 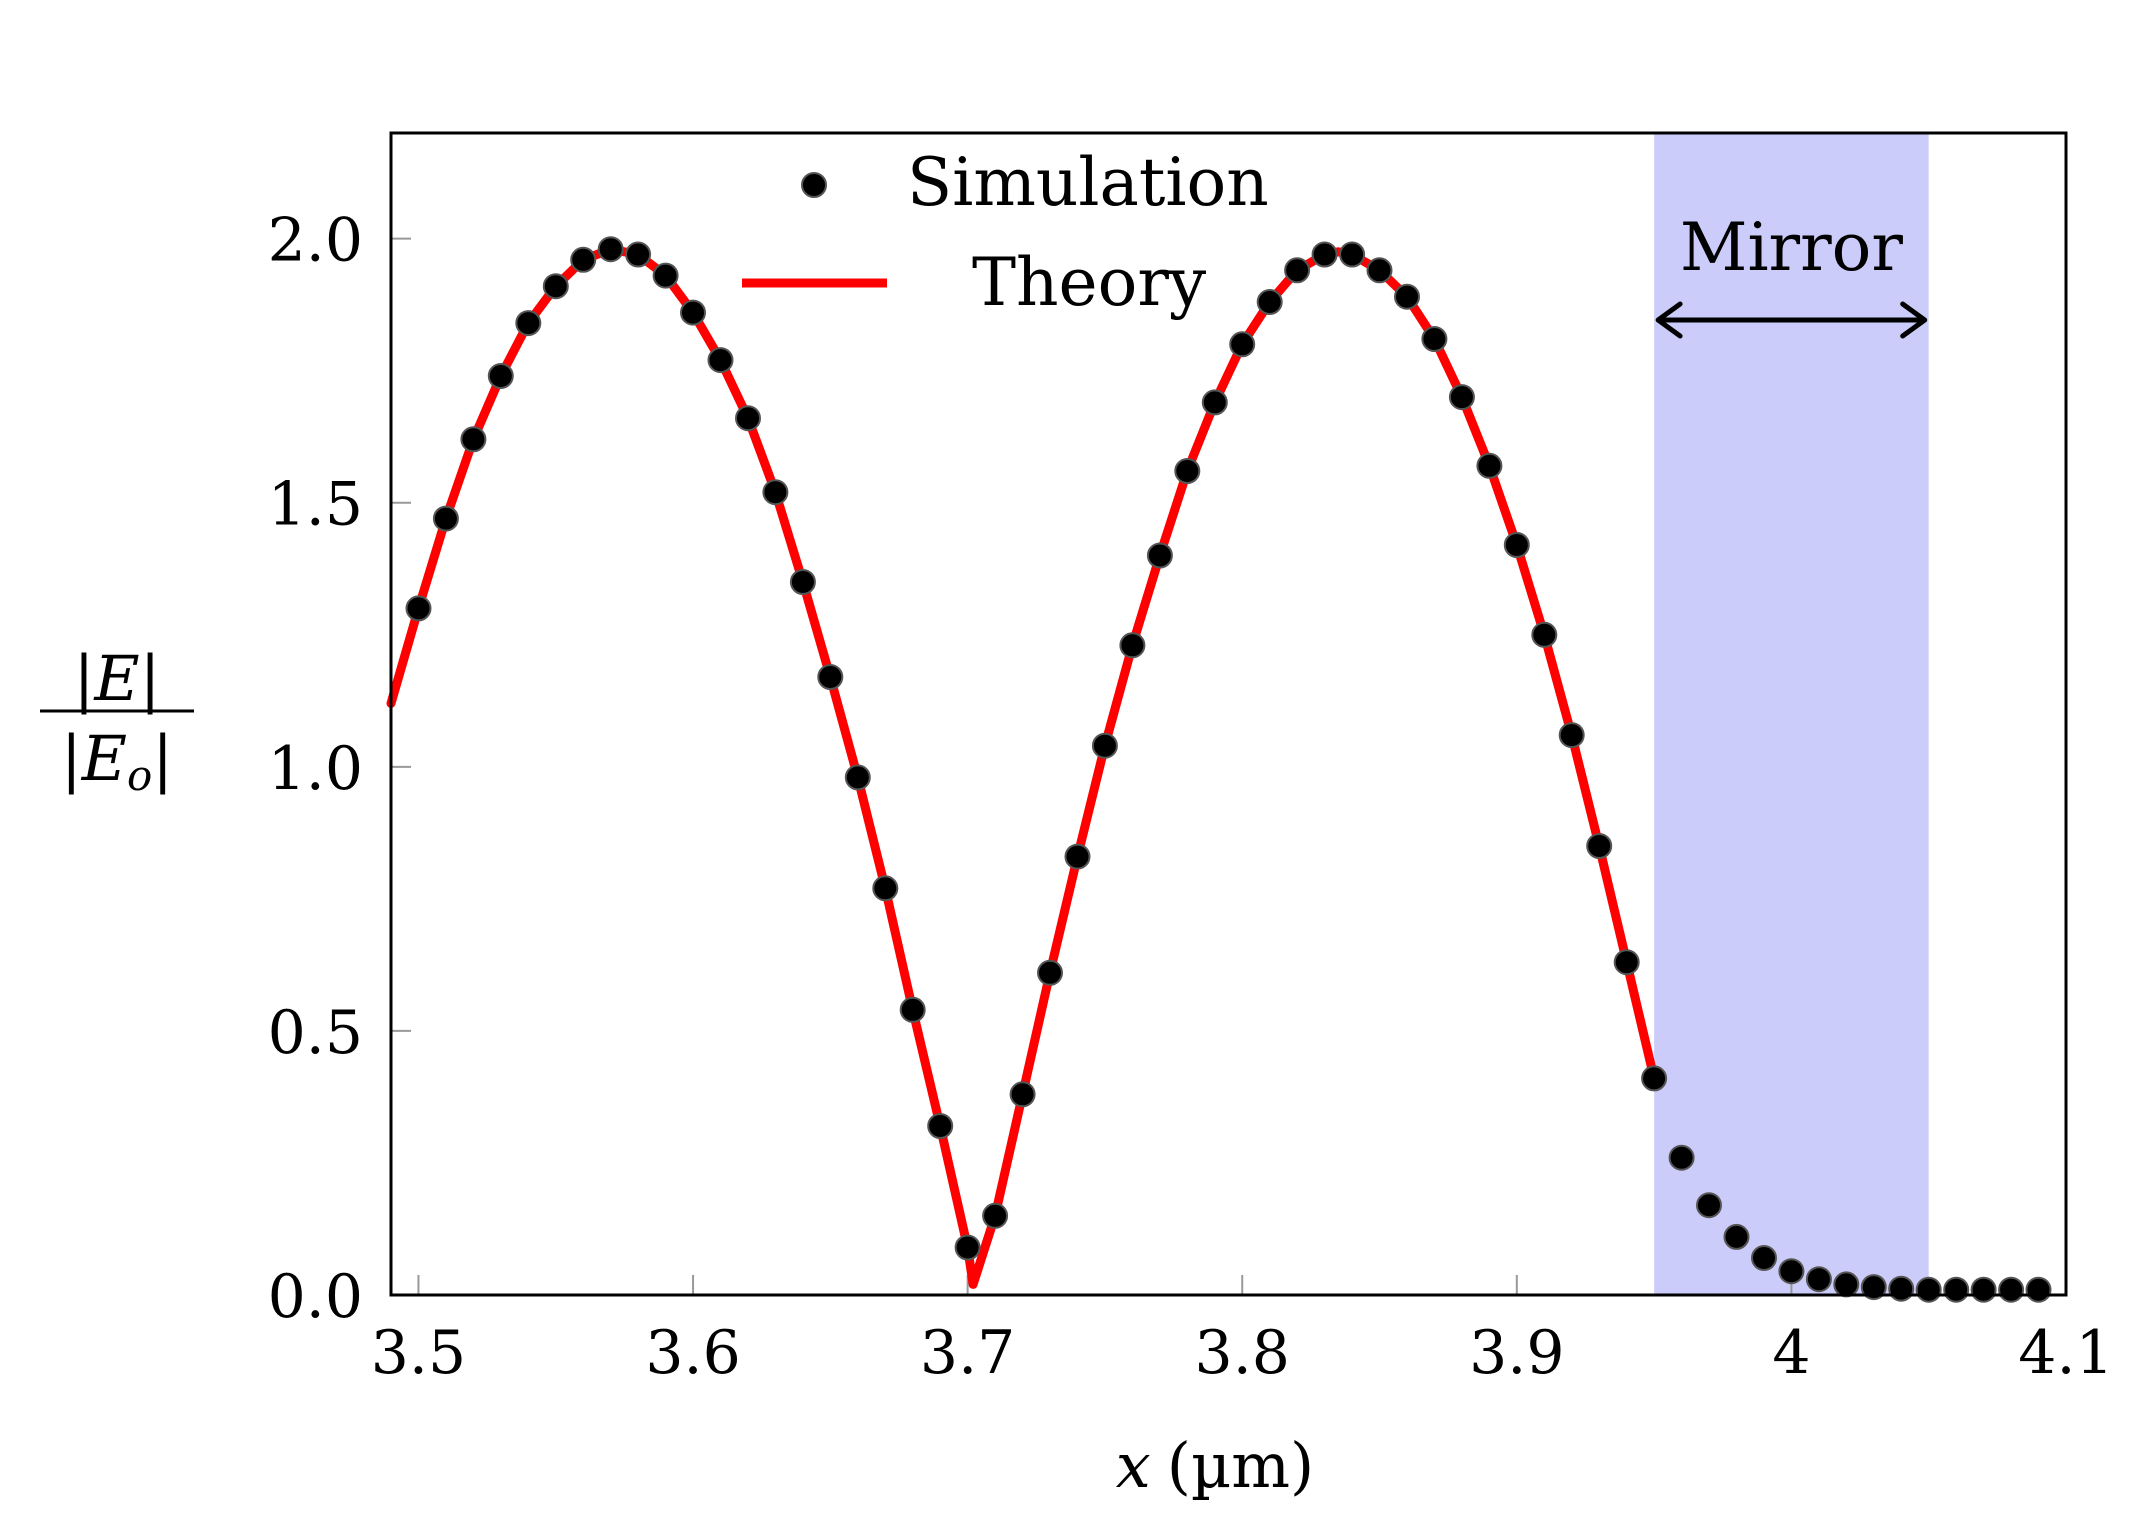 I want to click on legend-theory-label: Theory, so click(x=1089, y=282).